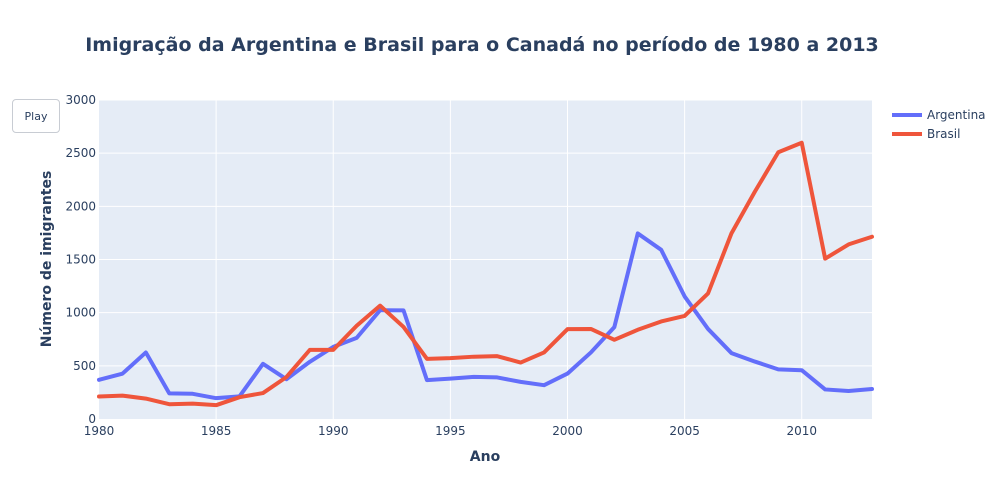 The image size is (1000, 500). Describe the element at coordinates (801, 431) in the screenshot. I see `x-tick-label: 2010` at that location.